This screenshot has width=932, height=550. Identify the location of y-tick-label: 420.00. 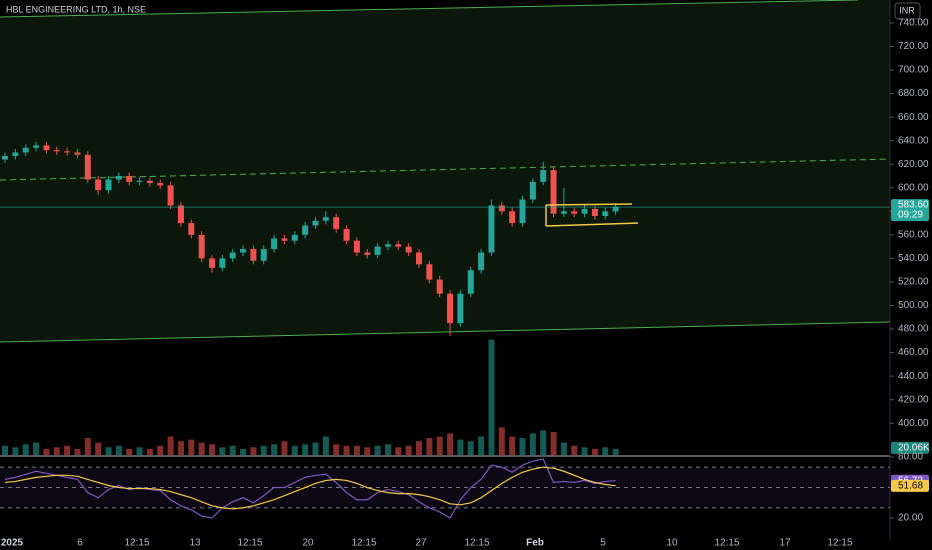
(913, 399).